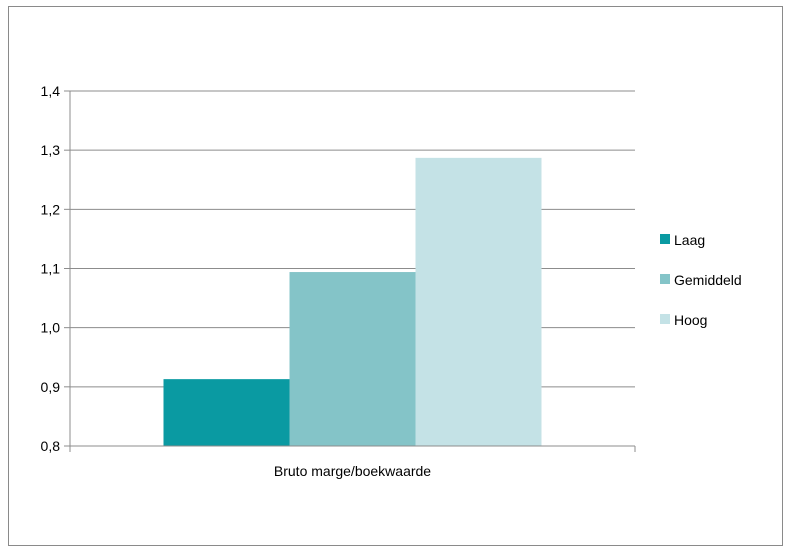 Image resolution: width=789 pixels, height=550 pixels. I want to click on legend-swatch-laag, so click(665, 239).